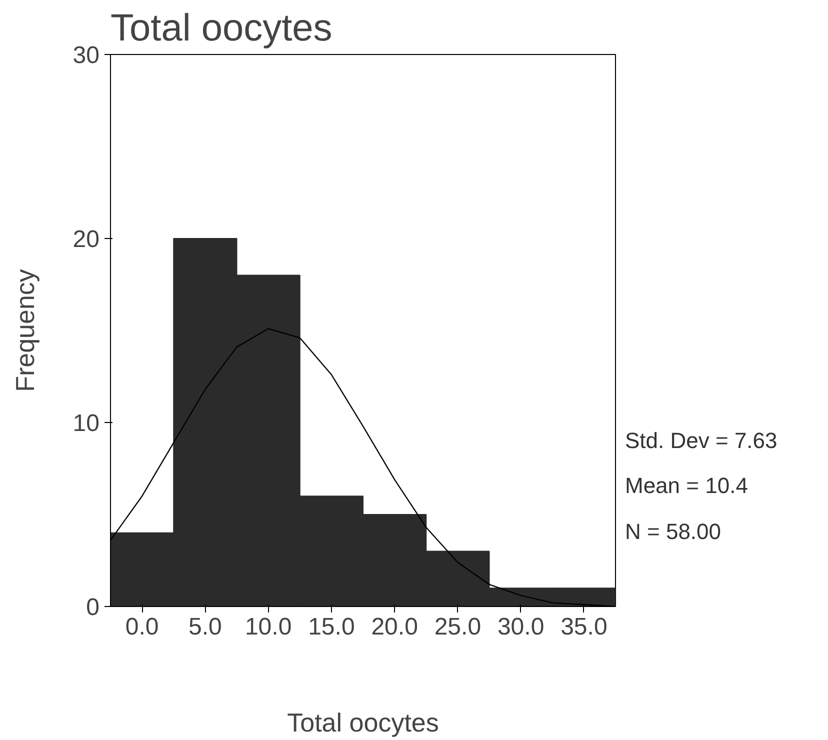 This screenshot has width=828, height=740. What do you see at coordinates (520, 627) in the screenshot?
I see `x-tick-label: 30.0` at bounding box center [520, 627].